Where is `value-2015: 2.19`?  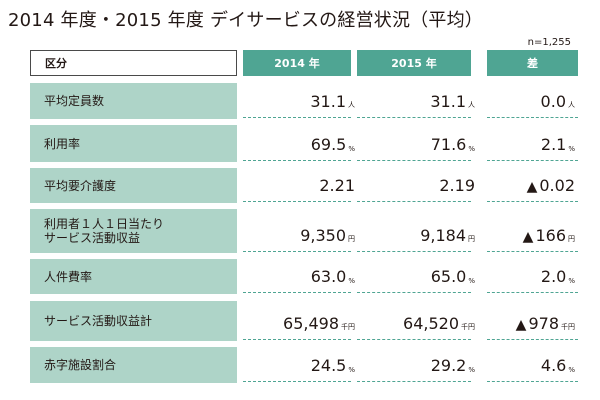 value-2015: 2.19 is located at coordinates (416, 181).